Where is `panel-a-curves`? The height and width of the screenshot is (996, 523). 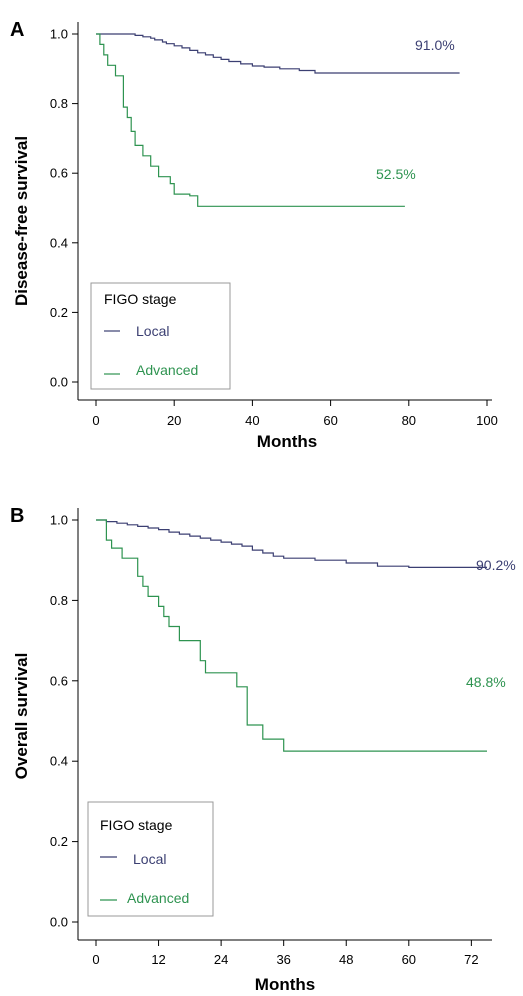
panel-a-curves is located at coordinates (278, 120).